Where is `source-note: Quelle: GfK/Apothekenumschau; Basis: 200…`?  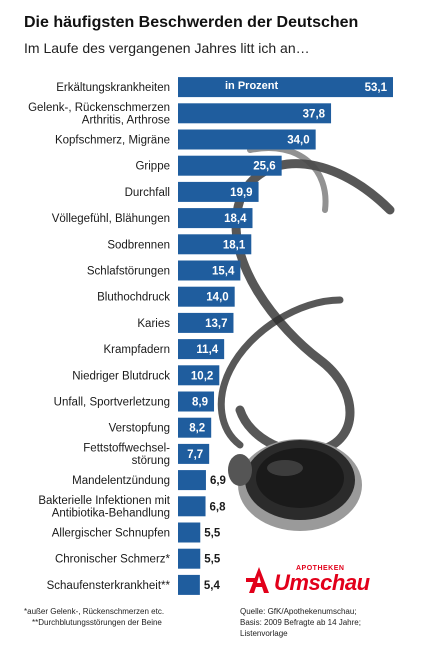
source-note: Quelle: GfK/Apothekenumschau; Basis: 200… is located at coordinates (325, 622).